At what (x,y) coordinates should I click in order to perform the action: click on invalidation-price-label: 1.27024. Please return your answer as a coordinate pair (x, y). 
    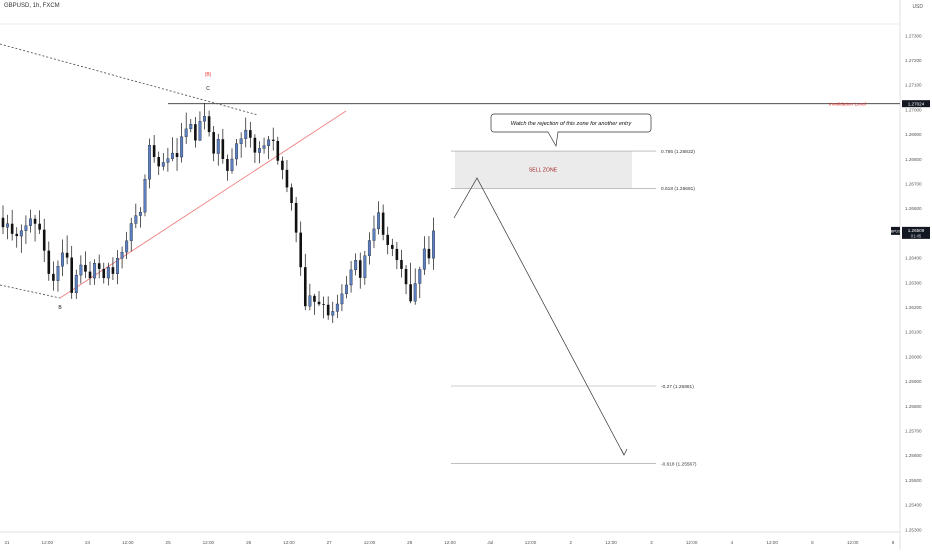
    Looking at the image, I should click on (916, 103).